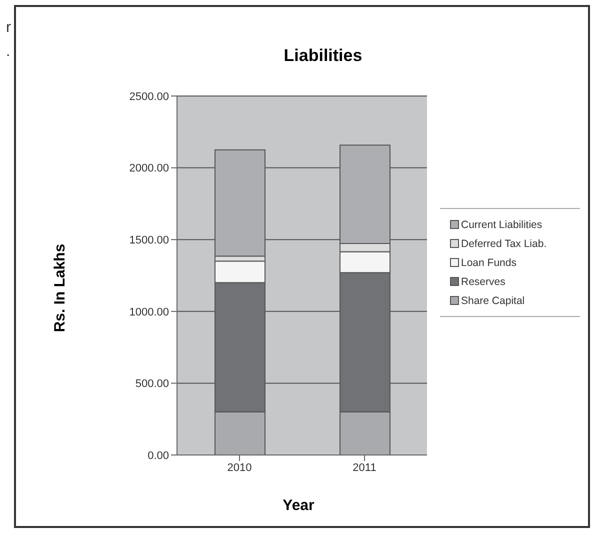 This screenshot has height=536, width=600. I want to click on y-tick-label: 2500.00, so click(149, 96).